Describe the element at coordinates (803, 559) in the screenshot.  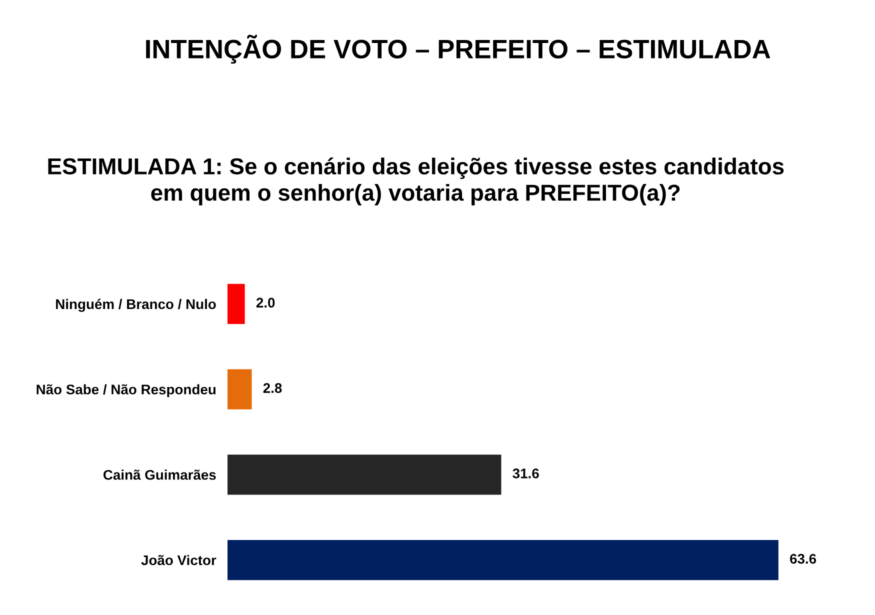
I see `data-label: 63.6` at that location.